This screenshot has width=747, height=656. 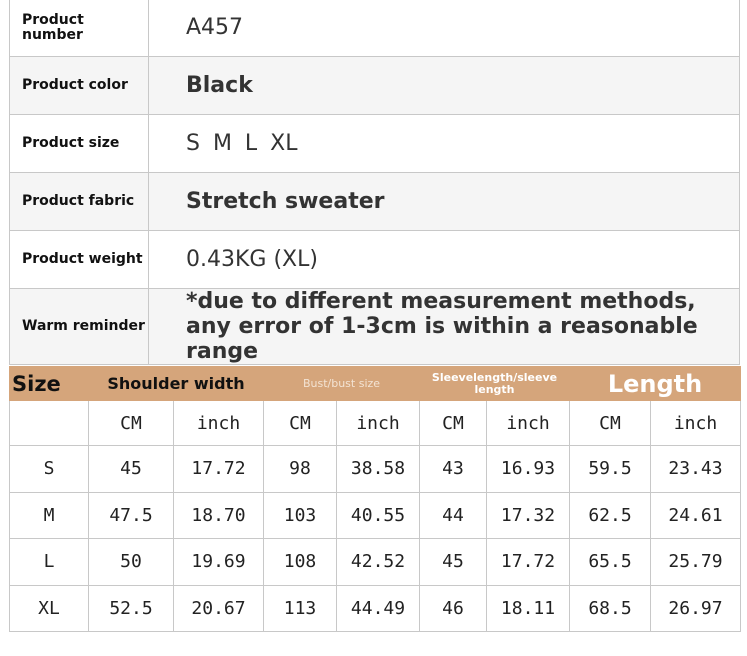 What do you see at coordinates (218, 515) in the screenshot?
I see `measurement-cell: 18.70` at bounding box center [218, 515].